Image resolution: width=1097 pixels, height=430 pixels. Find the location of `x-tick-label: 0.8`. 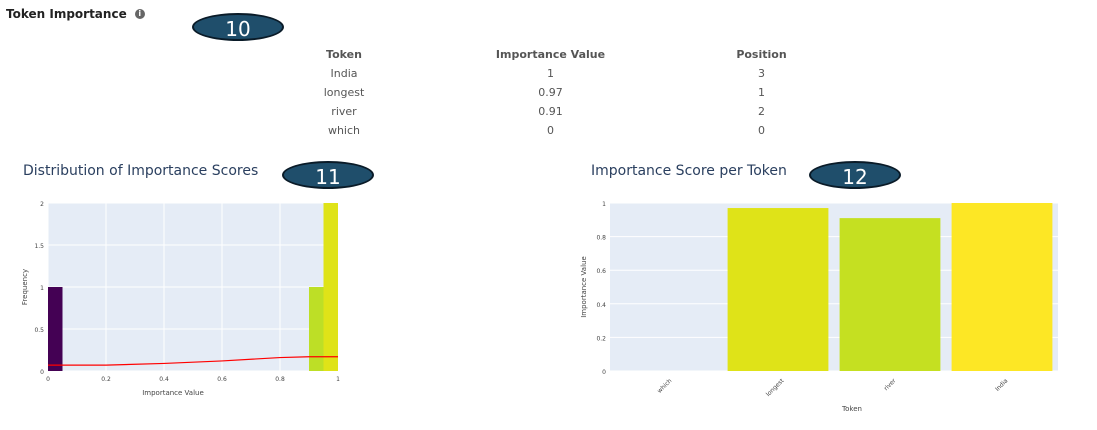

x-tick-label: 0.8 is located at coordinates (280, 379).